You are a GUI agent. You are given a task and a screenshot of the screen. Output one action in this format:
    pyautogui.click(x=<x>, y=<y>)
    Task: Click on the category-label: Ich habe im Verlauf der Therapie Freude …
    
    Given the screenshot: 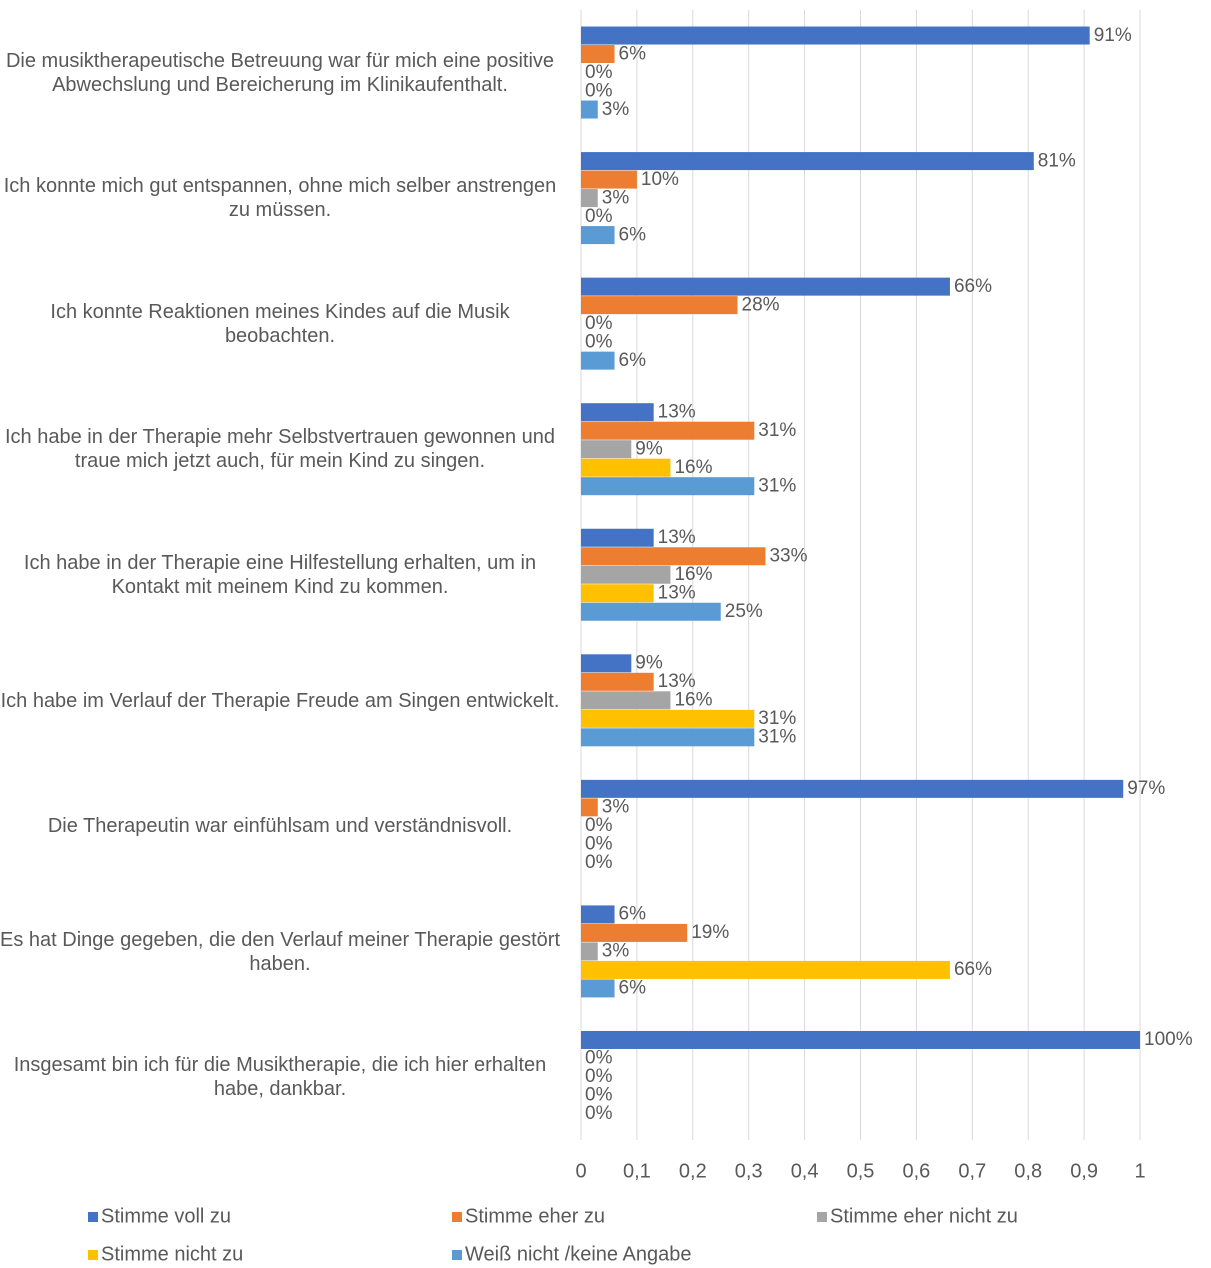 What is the action you would take?
    pyautogui.click(x=280, y=700)
    